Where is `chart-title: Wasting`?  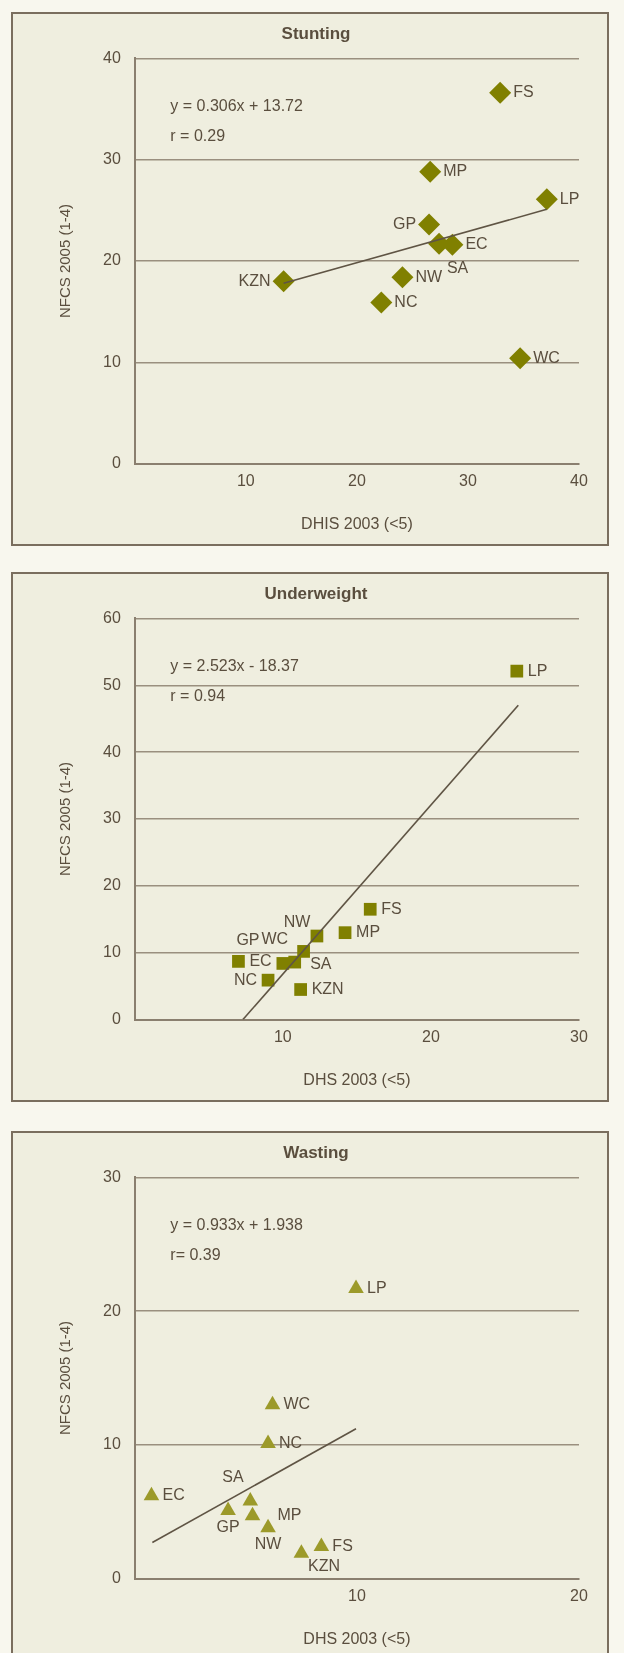 chart-title: Wasting is located at coordinates (316, 1152).